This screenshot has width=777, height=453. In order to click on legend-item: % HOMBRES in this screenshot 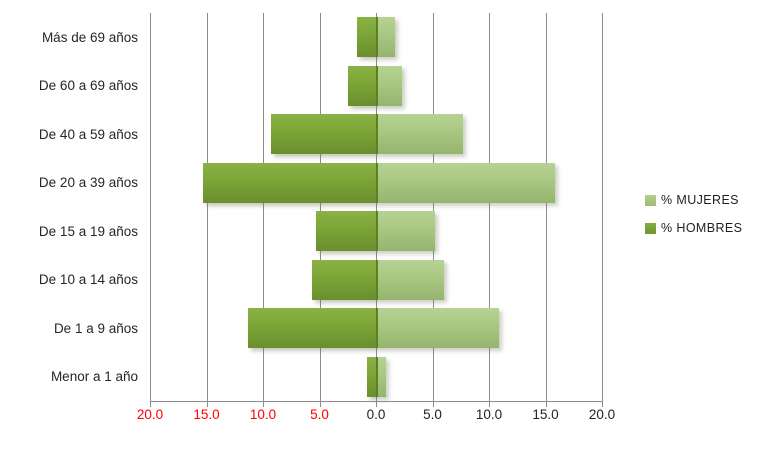, I will do `click(693, 228)`.